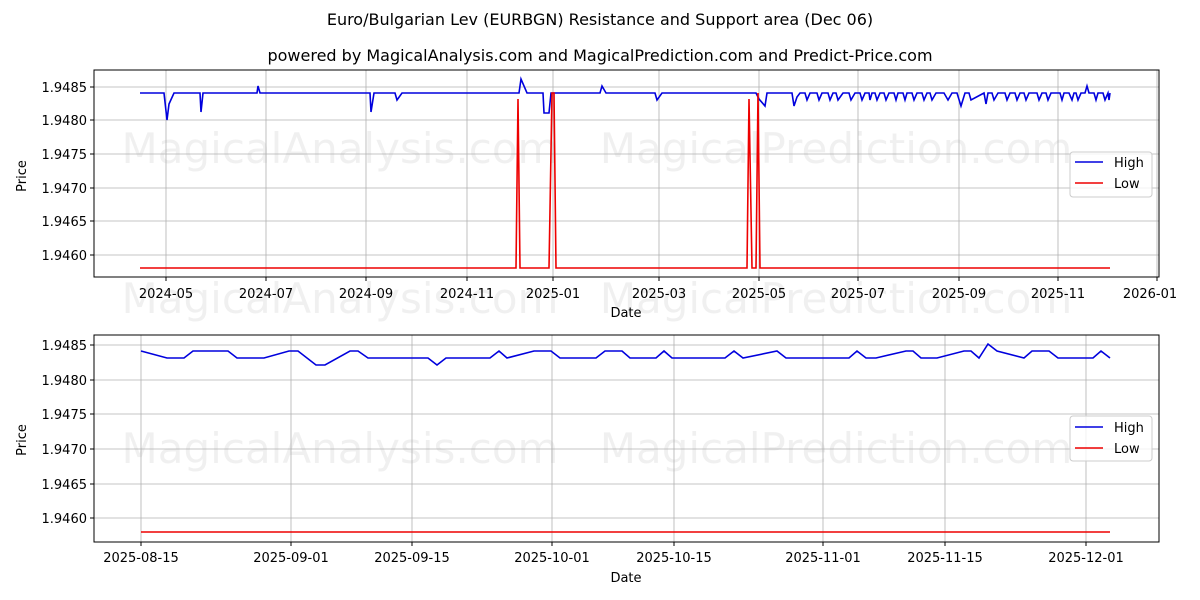  Describe the element at coordinates (1086, 558) in the screenshot. I see `x-tick-label: 2025-12-01` at that location.